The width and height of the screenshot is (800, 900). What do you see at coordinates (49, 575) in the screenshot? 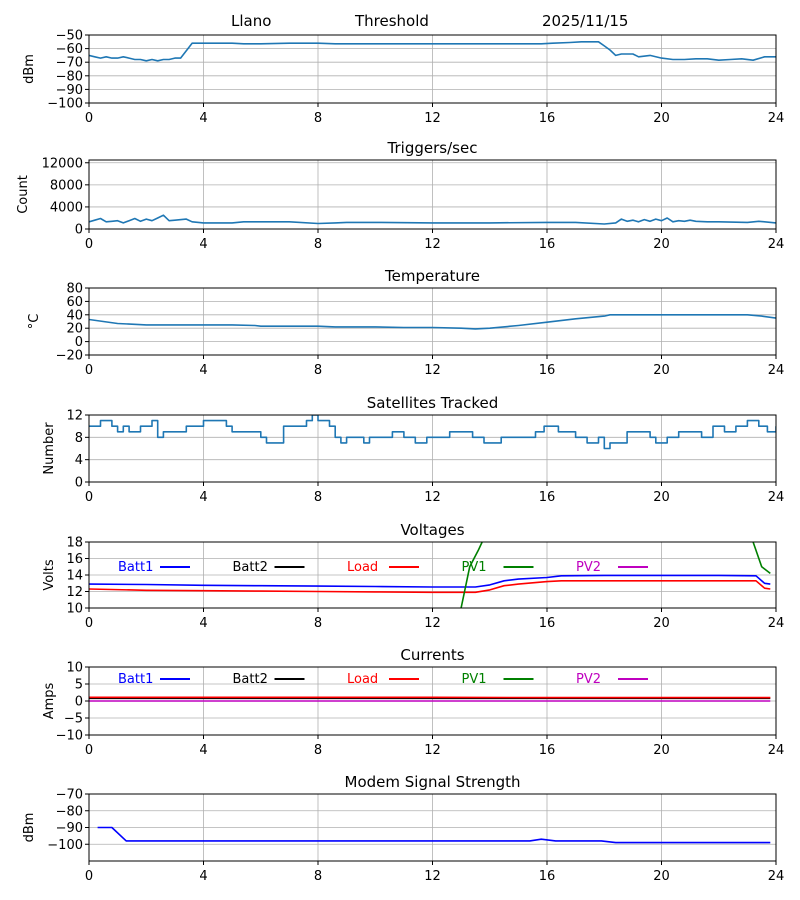
I see `y-axis-label: Volts` at bounding box center [49, 575].